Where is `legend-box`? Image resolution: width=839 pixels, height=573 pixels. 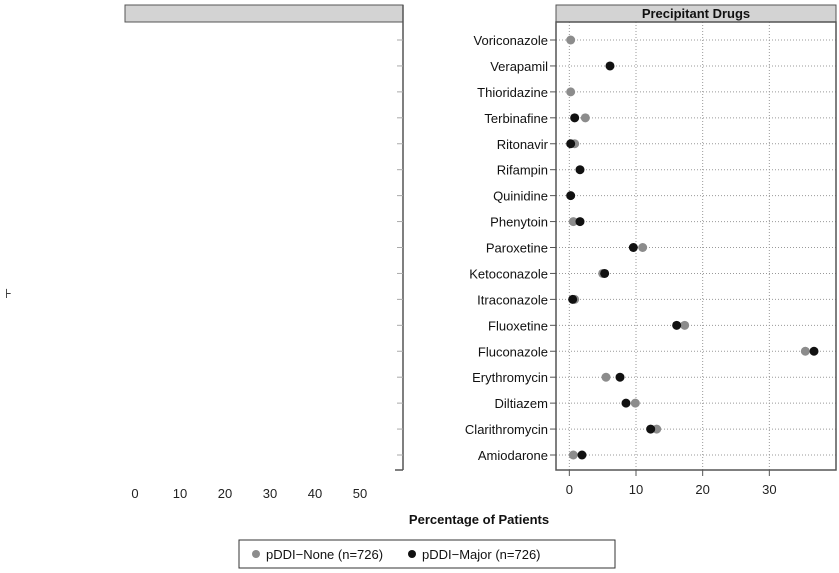 legend-box is located at coordinates (427, 554).